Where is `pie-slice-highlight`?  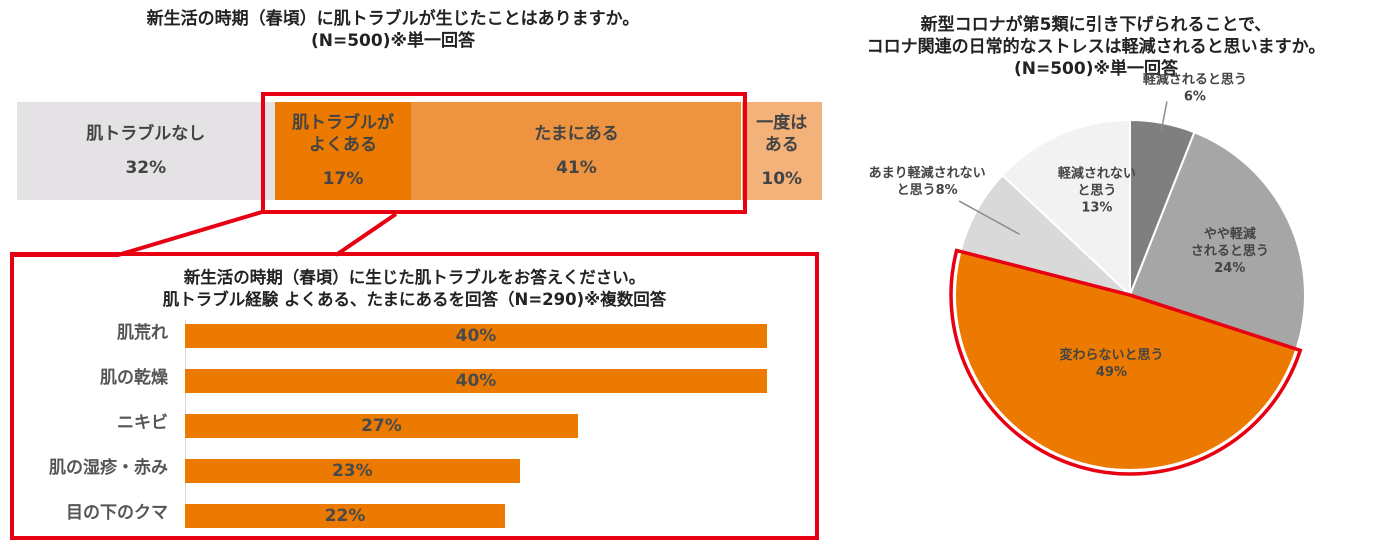 pie-slice-highlight is located at coordinates (1126, 362).